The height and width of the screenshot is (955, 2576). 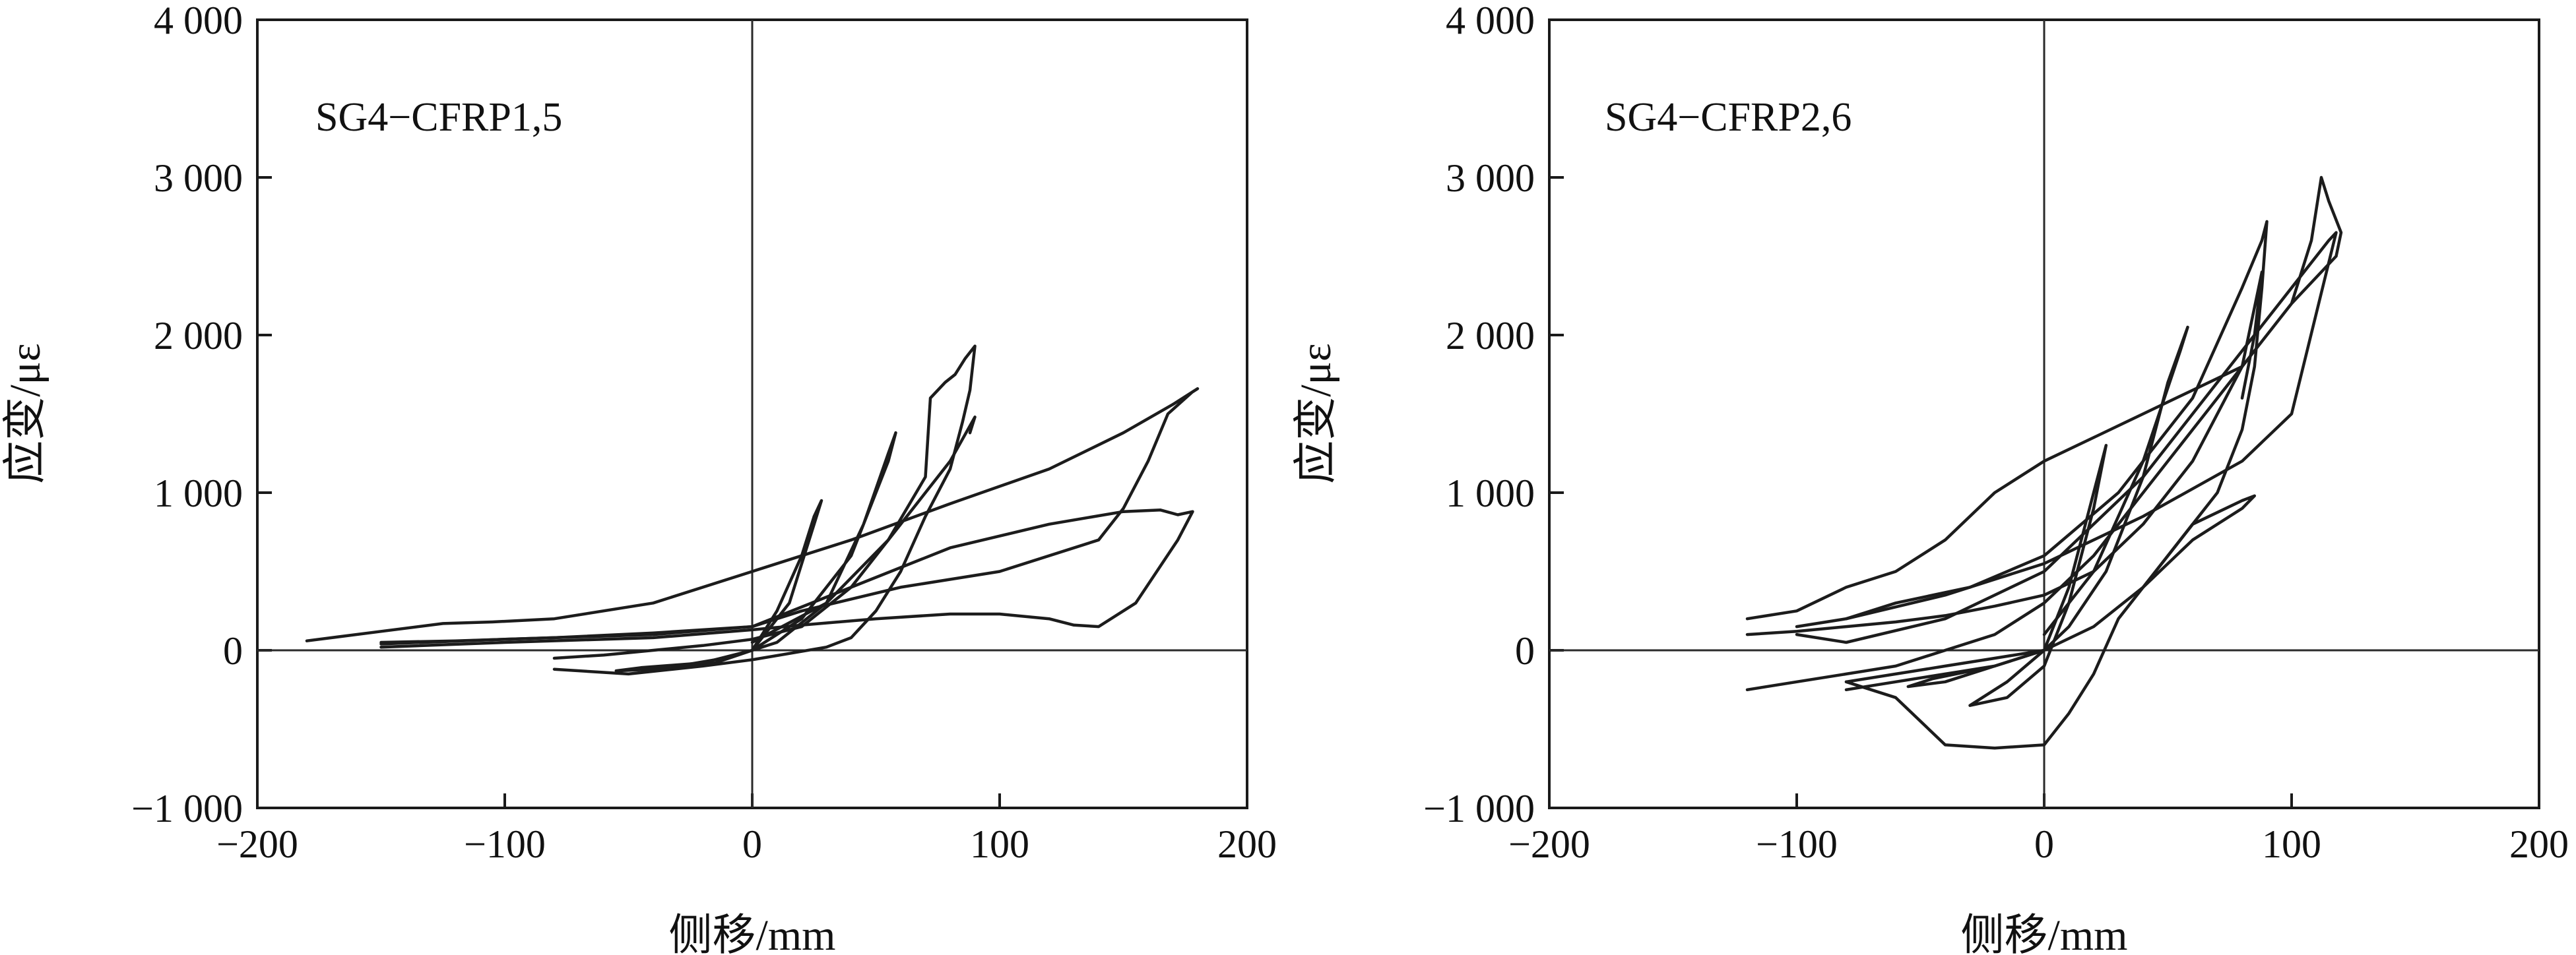 I want to click on specimen-label: SG4−CFRP2,6, so click(x=1728, y=117).